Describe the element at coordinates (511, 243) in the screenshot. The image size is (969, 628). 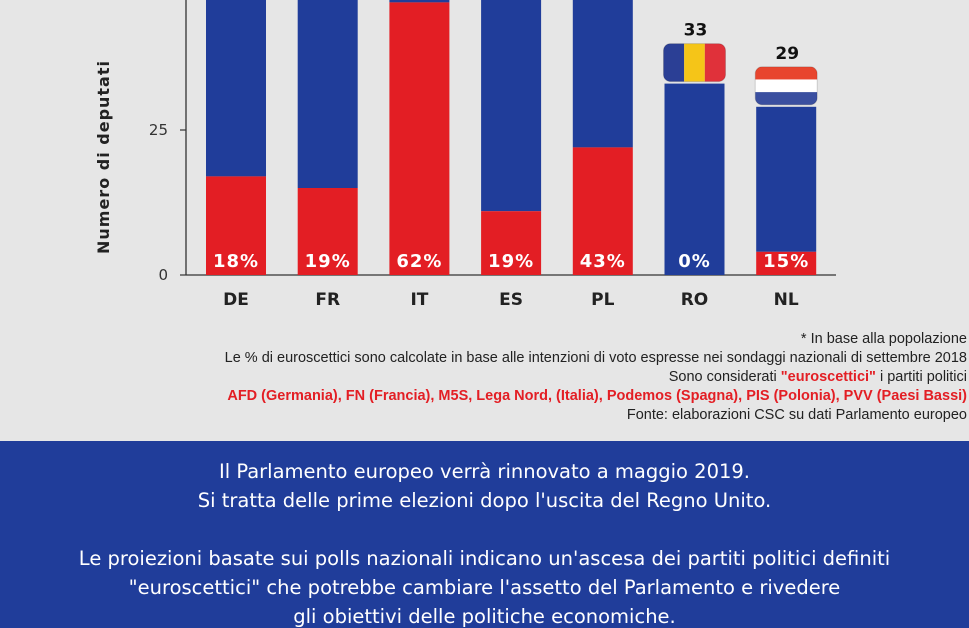
I see `bar-eurosceptic-ES` at that location.